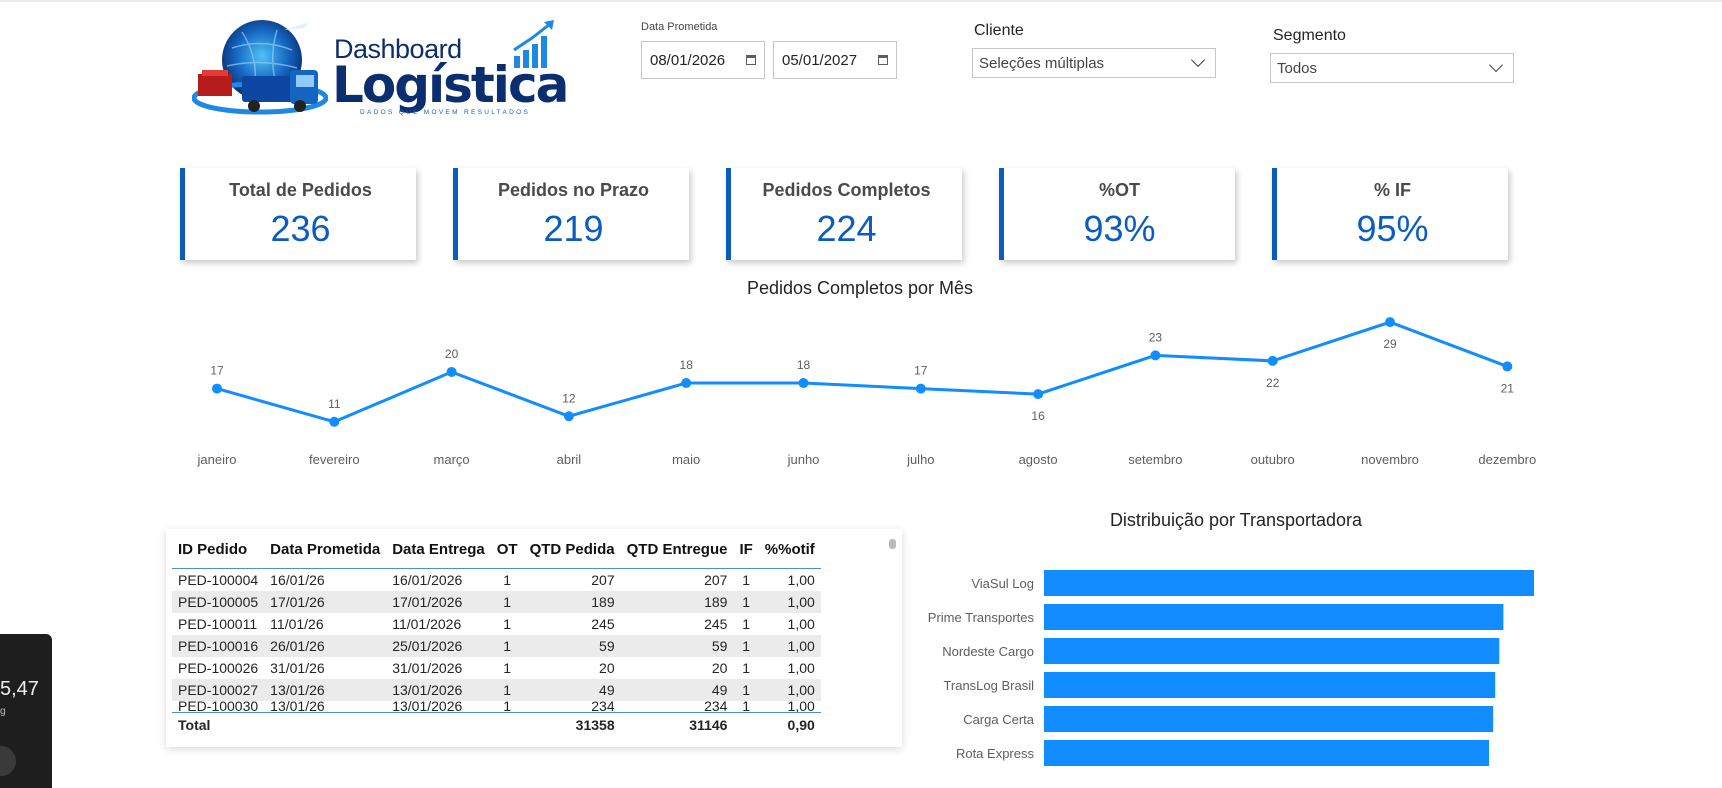 Image resolution: width=1722 pixels, height=788 pixels. I want to click on kpi-value: 219, so click(573, 228).